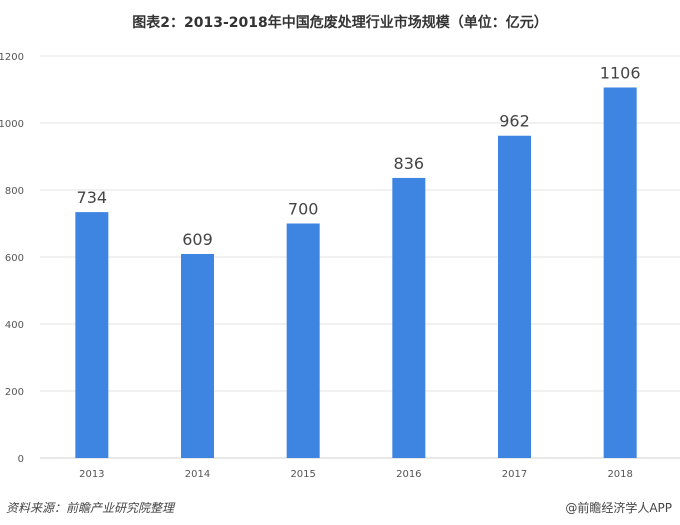 The width and height of the screenshot is (680, 525). I want to click on data-label: 700, so click(303, 209).